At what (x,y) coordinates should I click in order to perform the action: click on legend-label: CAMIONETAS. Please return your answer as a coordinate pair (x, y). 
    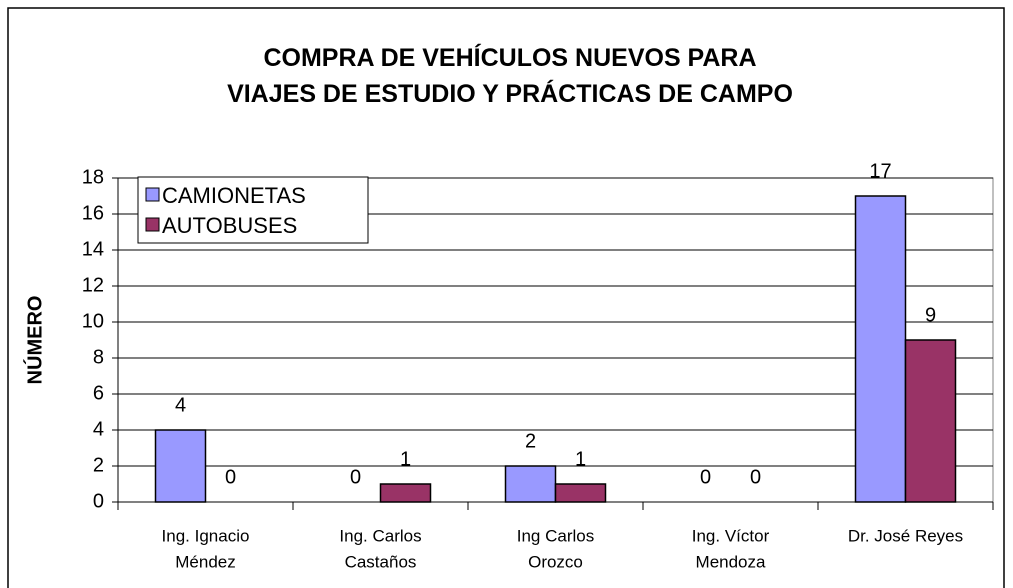
    Looking at the image, I should click on (234, 195).